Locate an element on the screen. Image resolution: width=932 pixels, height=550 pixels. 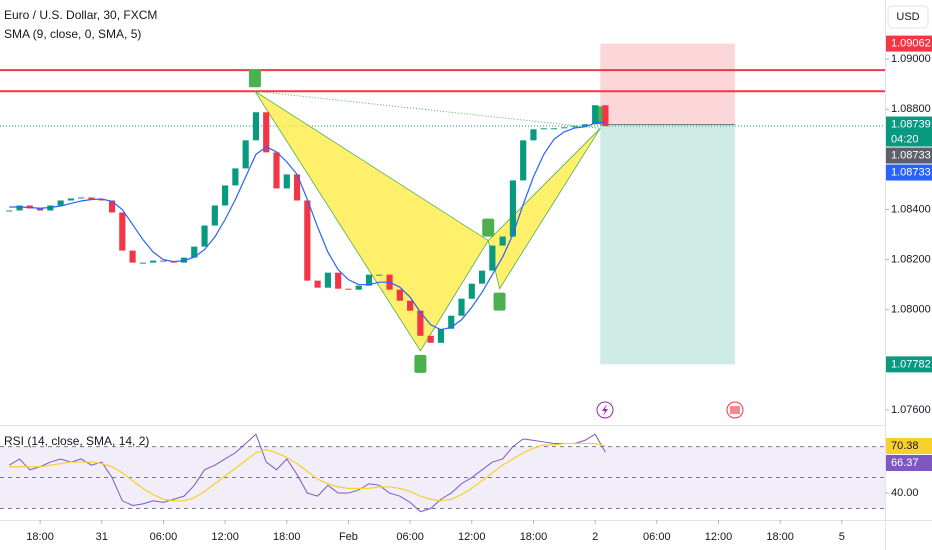
price-label-text: 1.09062 is located at coordinates (911, 44).